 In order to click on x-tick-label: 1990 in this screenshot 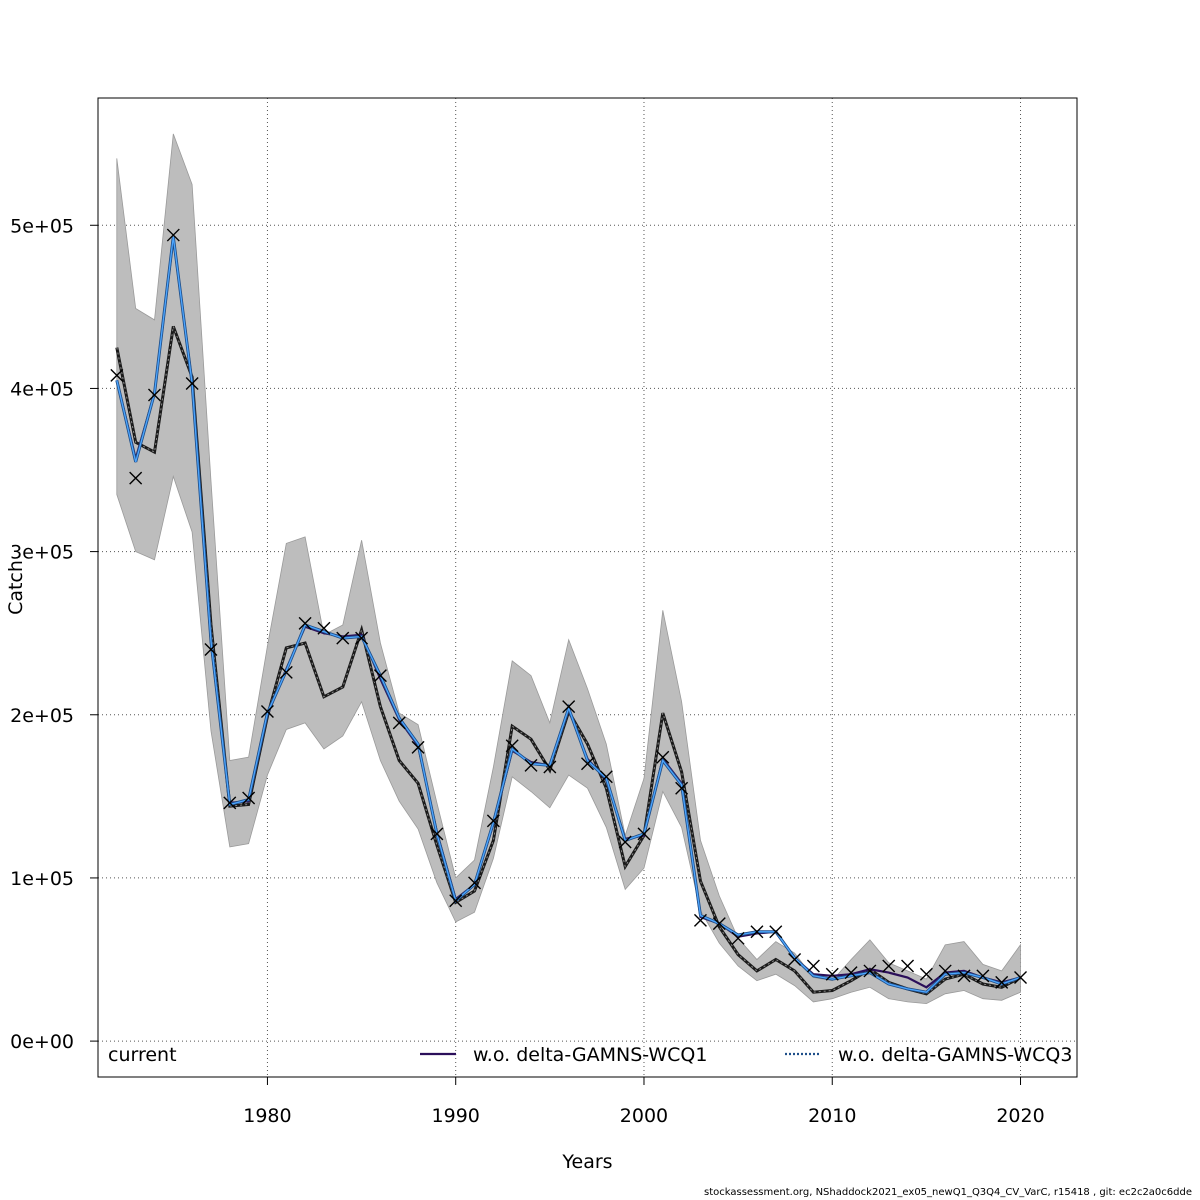, I will do `click(456, 1116)`.